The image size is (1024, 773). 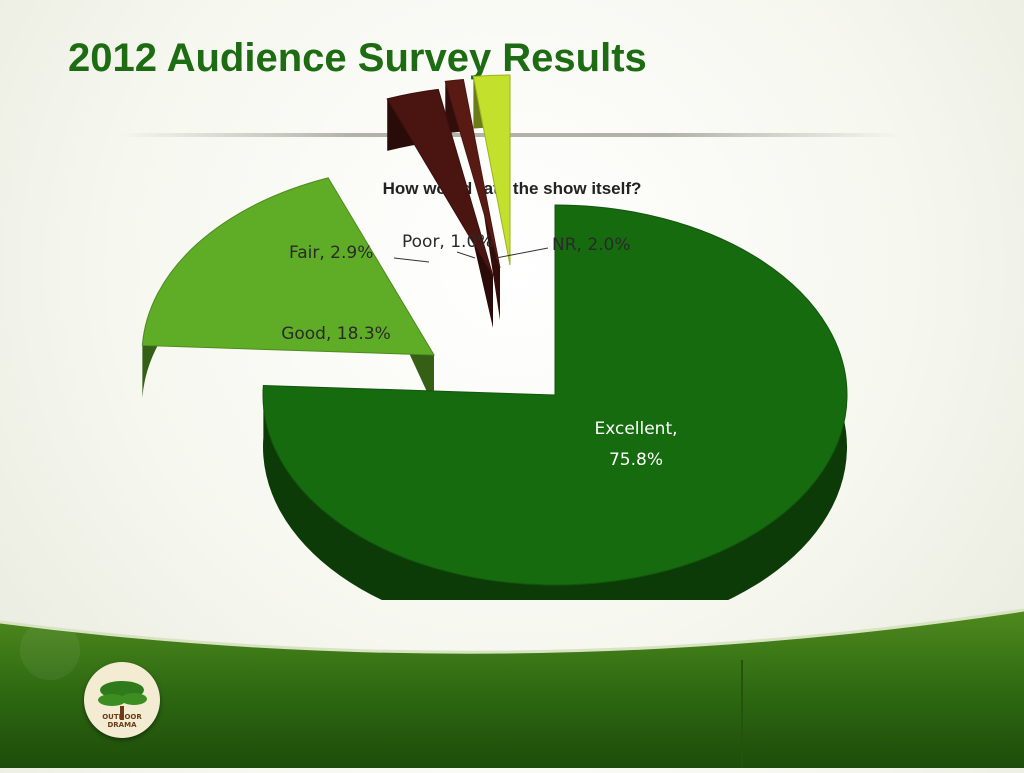 I want to click on slice-label-nr: NR, 2.0%, so click(x=591, y=245).